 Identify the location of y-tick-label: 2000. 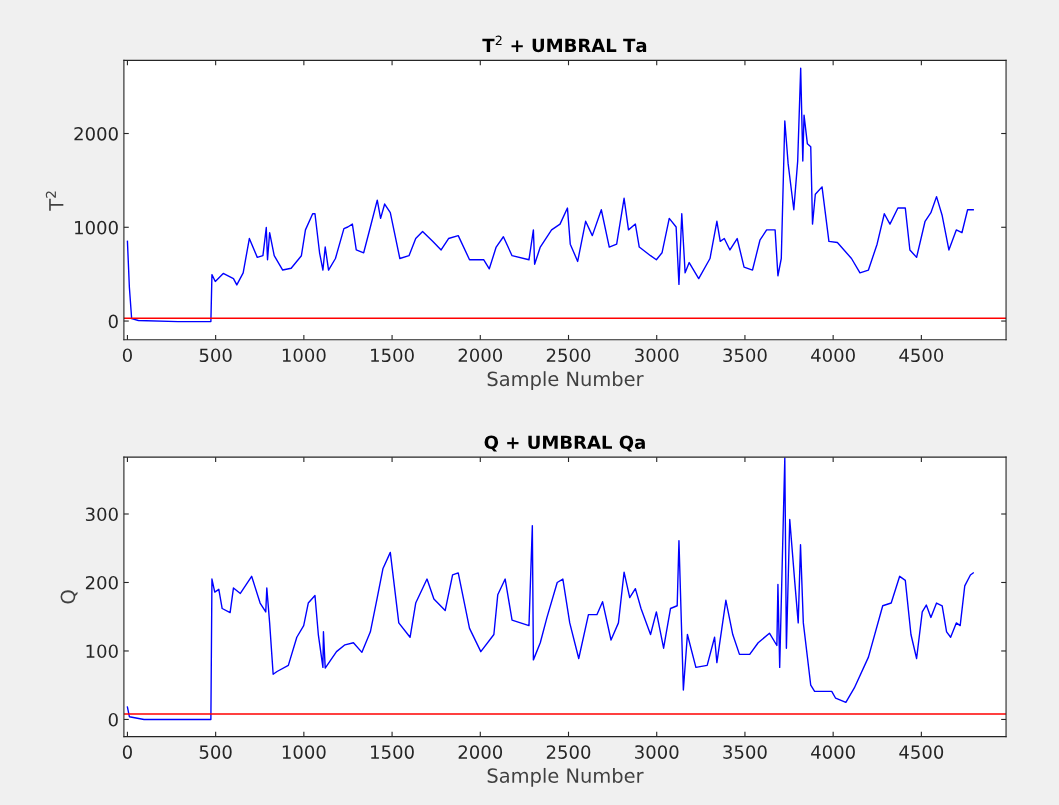
(96, 133).